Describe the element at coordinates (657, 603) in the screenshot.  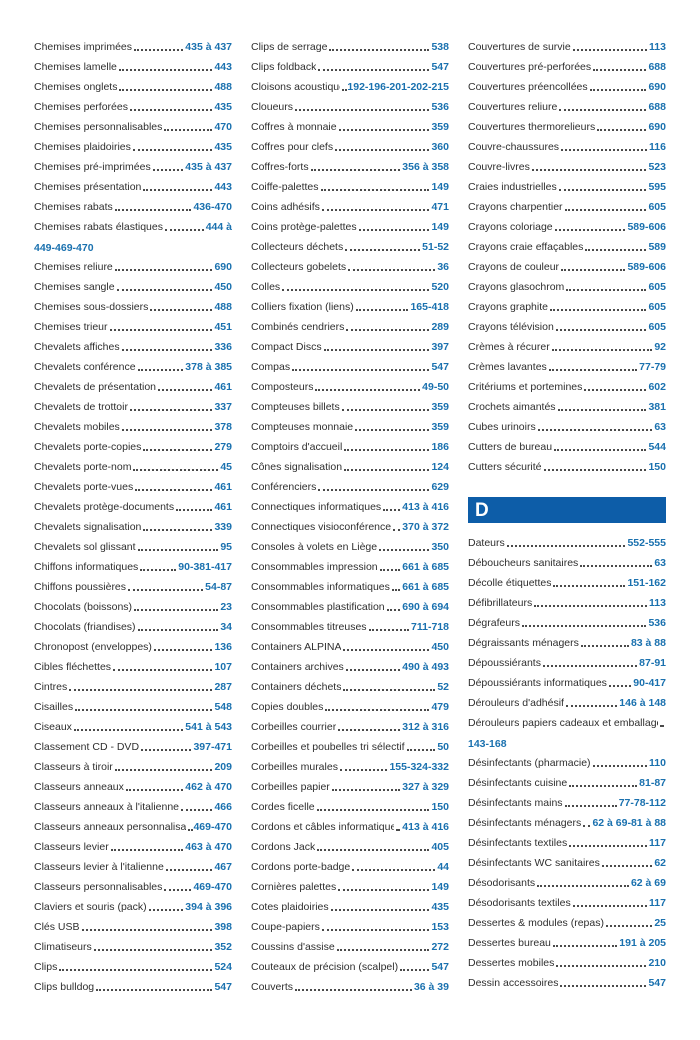
I see `entry-page-numbers: 113` at that location.